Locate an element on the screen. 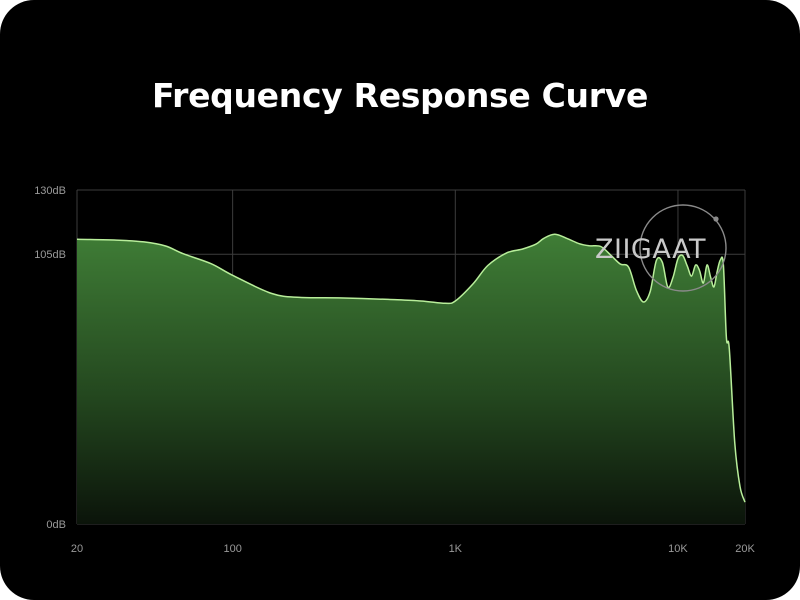  ziigaat-logo: ZIIGAAT is located at coordinates (661, 248).